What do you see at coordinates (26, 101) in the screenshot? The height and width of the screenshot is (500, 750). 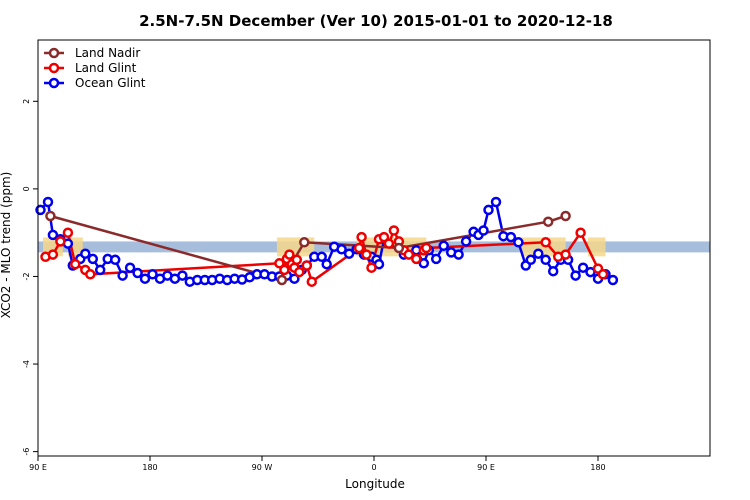 I see `y-tick-label-1: 2` at bounding box center [26, 101].